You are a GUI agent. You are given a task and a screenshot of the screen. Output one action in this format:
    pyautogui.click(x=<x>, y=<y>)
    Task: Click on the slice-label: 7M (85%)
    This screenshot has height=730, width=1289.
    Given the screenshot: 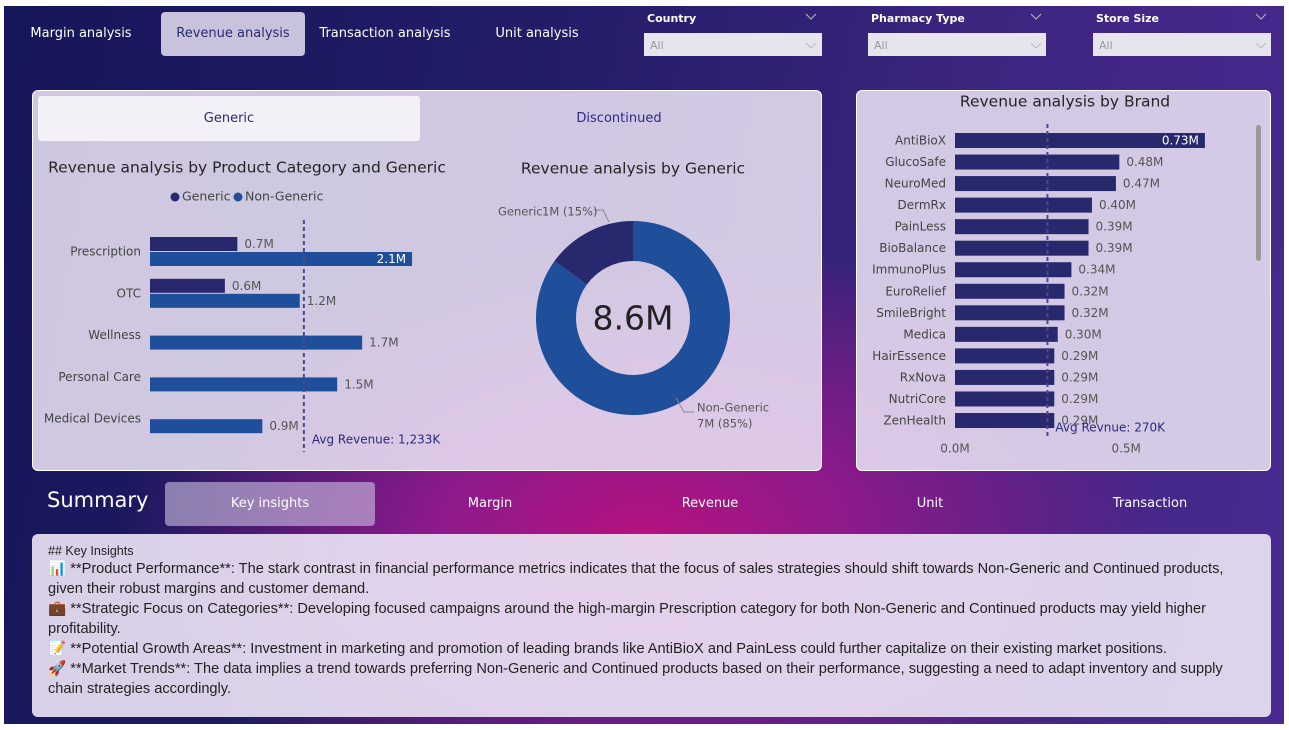 What is the action you would take?
    pyautogui.click(x=724, y=424)
    